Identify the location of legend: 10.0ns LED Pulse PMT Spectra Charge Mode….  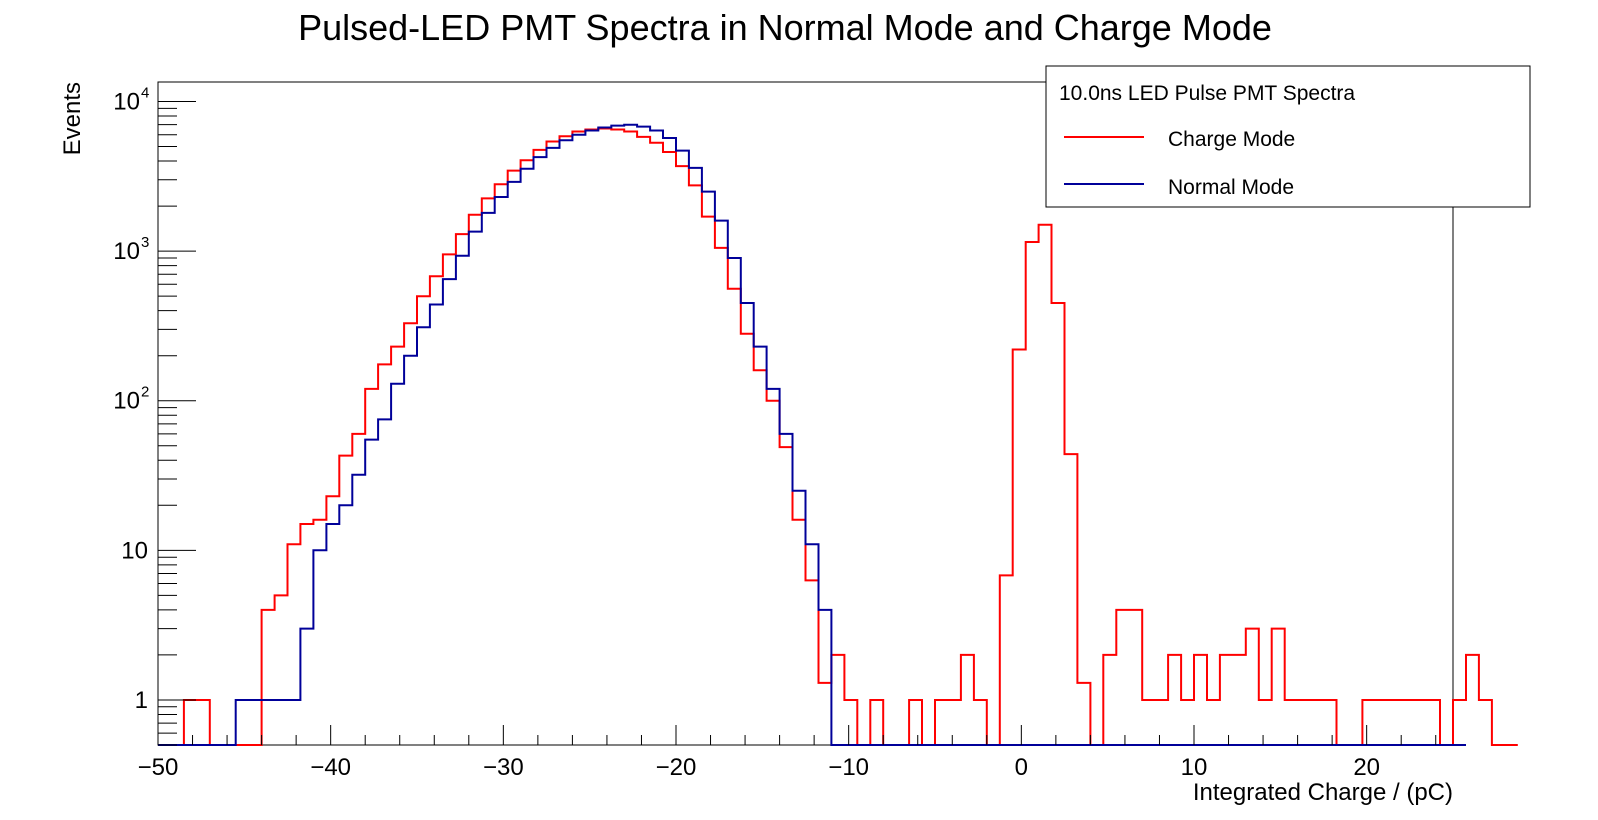
(1288, 136).